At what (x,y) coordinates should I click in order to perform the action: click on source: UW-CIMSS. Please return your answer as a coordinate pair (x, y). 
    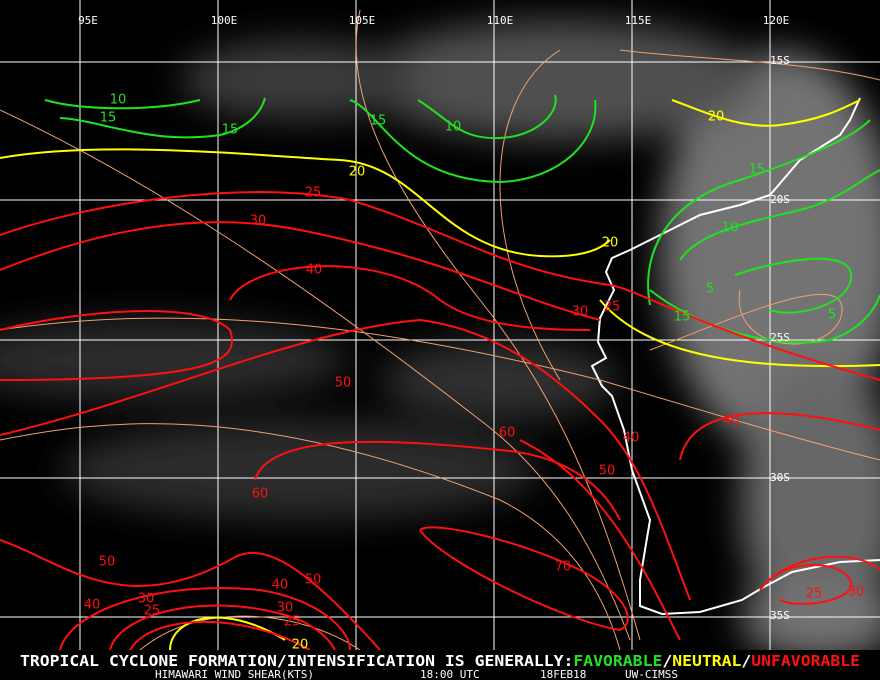
    Looking at the image, I should click on (651, 674).